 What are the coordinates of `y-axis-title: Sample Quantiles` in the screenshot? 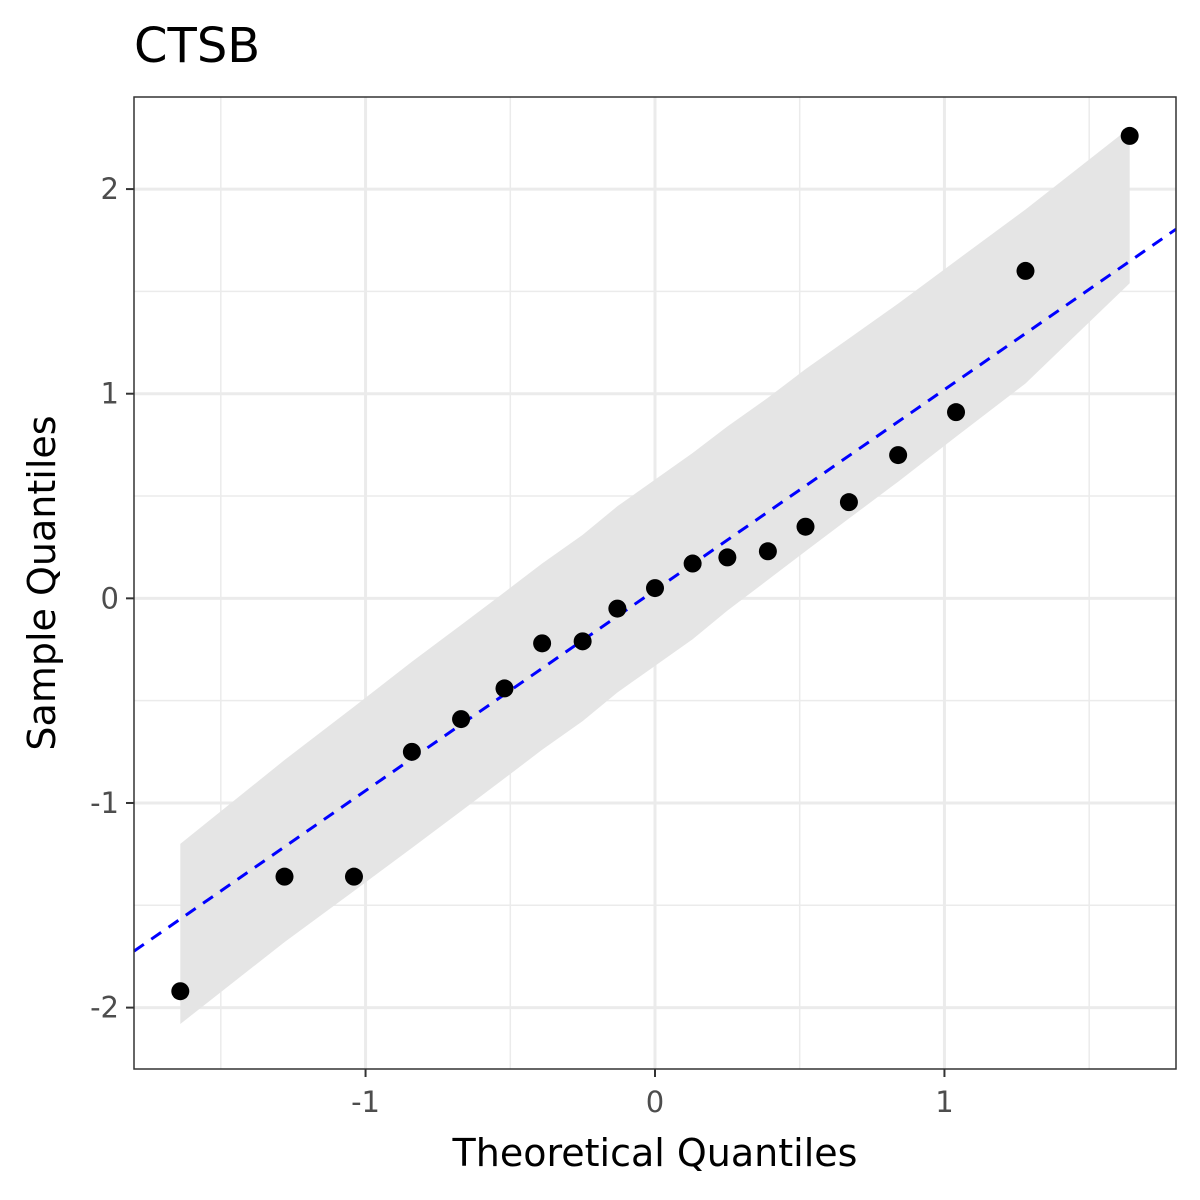 It's located at (42, 582).